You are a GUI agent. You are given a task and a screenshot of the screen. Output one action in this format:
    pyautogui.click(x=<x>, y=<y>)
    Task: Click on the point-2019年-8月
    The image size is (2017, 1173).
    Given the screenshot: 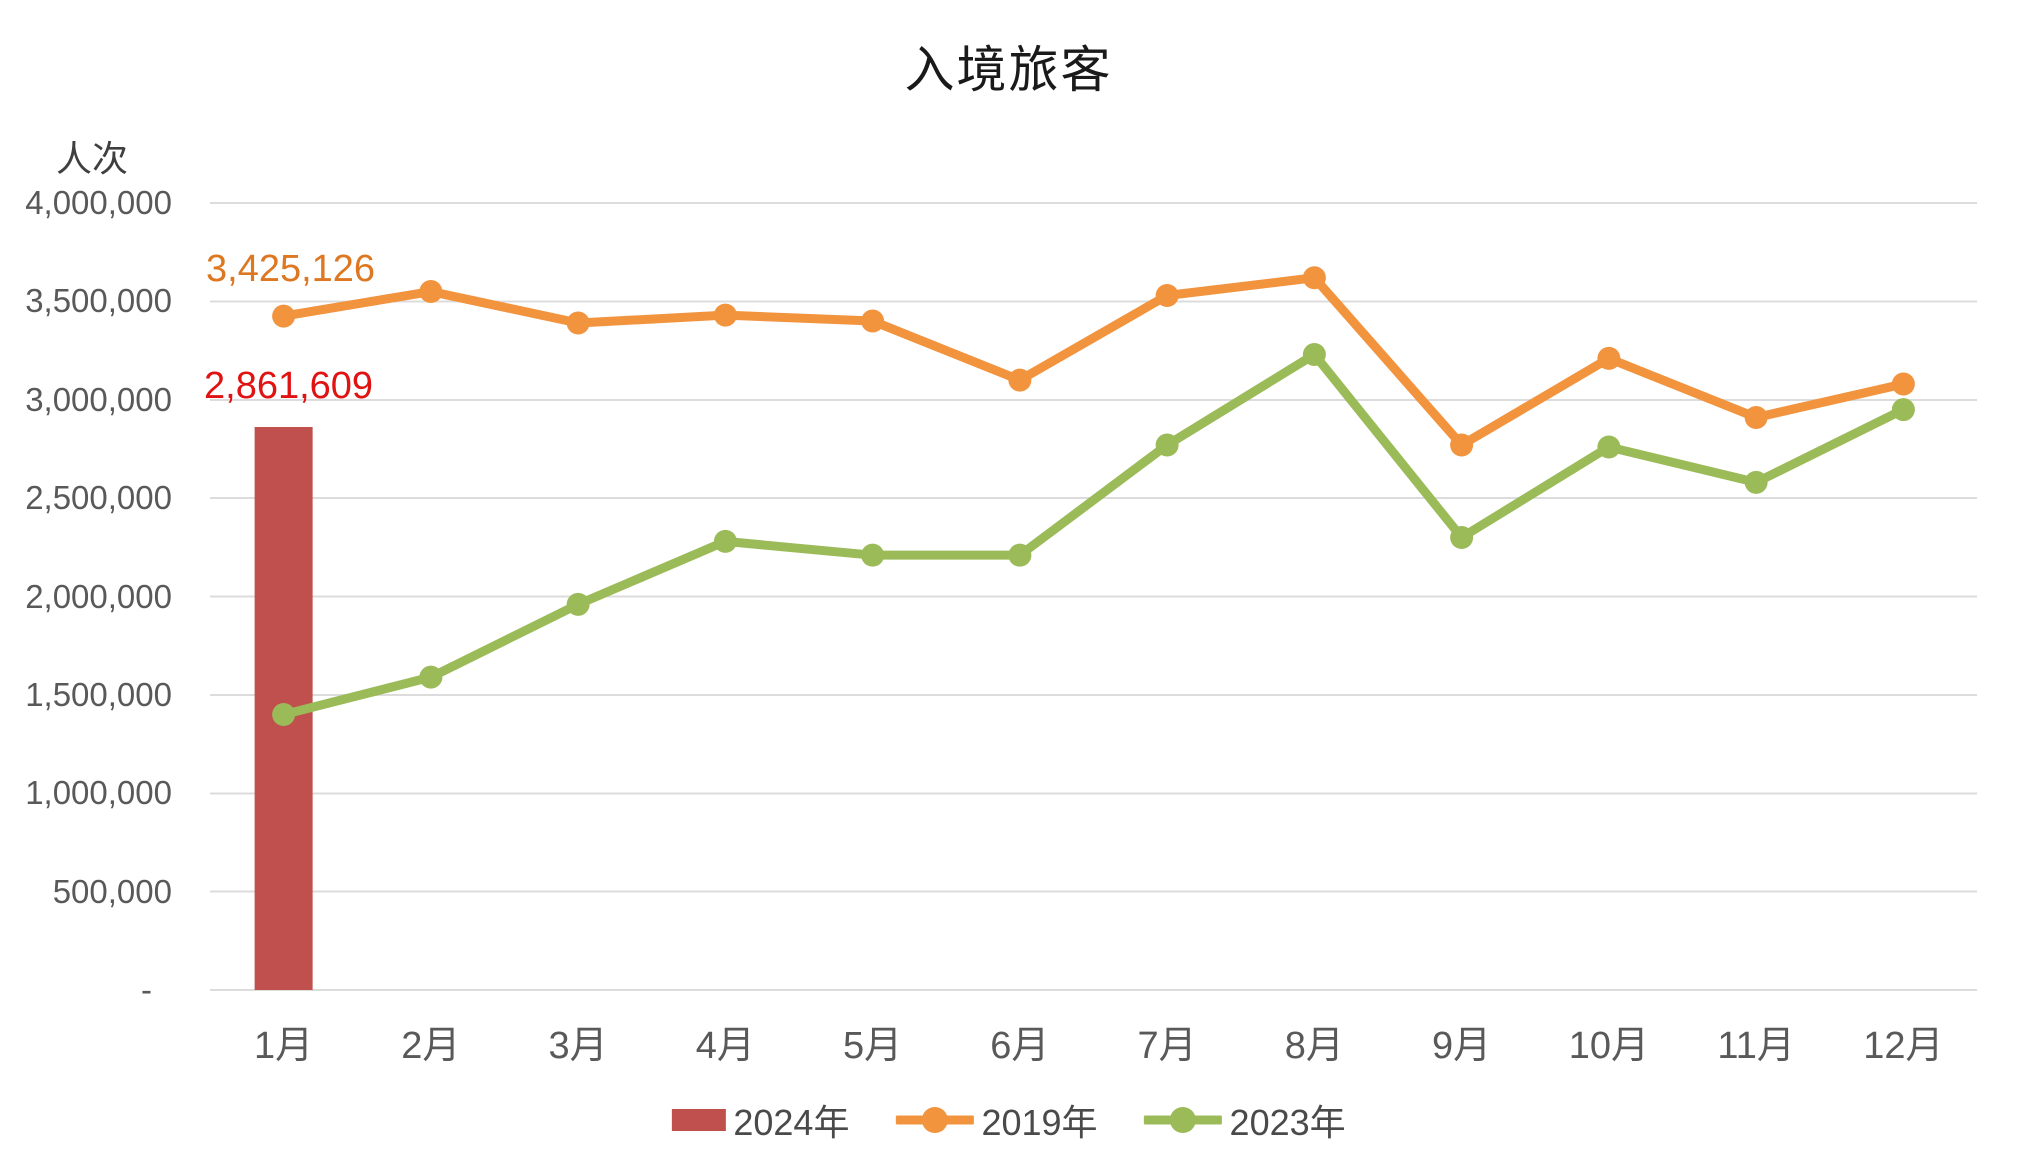 What is the action you would take?
    pyautogui.click(x=1314, y=278)
    